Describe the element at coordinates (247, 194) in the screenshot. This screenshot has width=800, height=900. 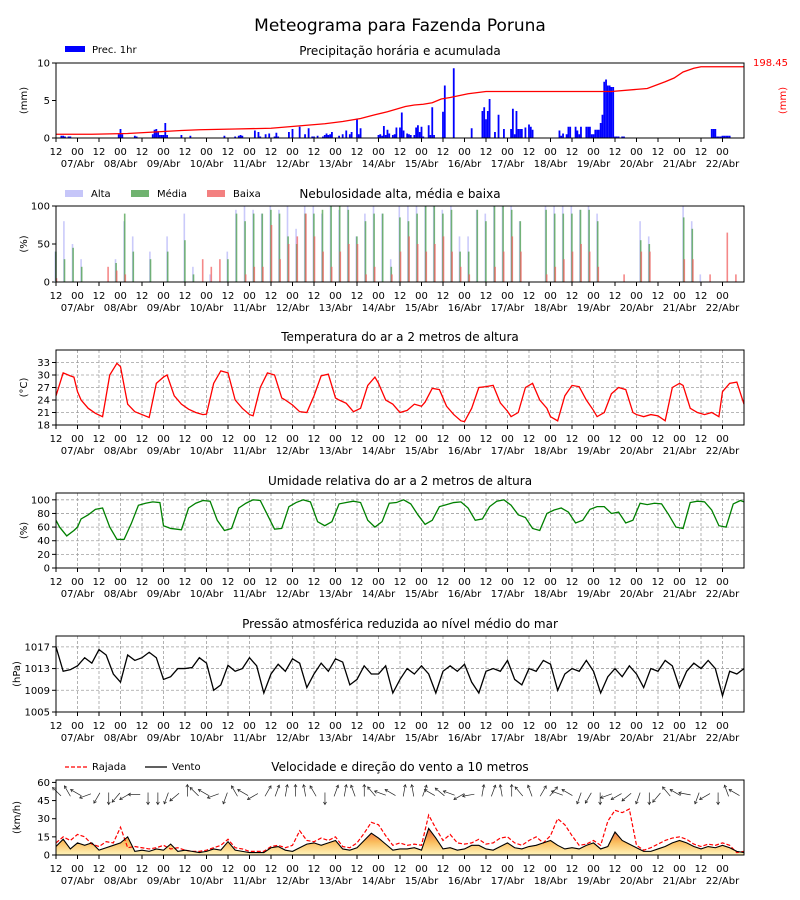
I see `legend-label-cloud: Baixa` at that location.